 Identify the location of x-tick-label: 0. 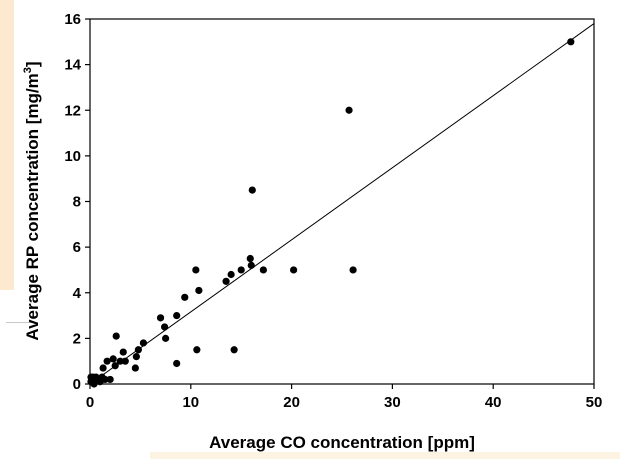
(90, 402).